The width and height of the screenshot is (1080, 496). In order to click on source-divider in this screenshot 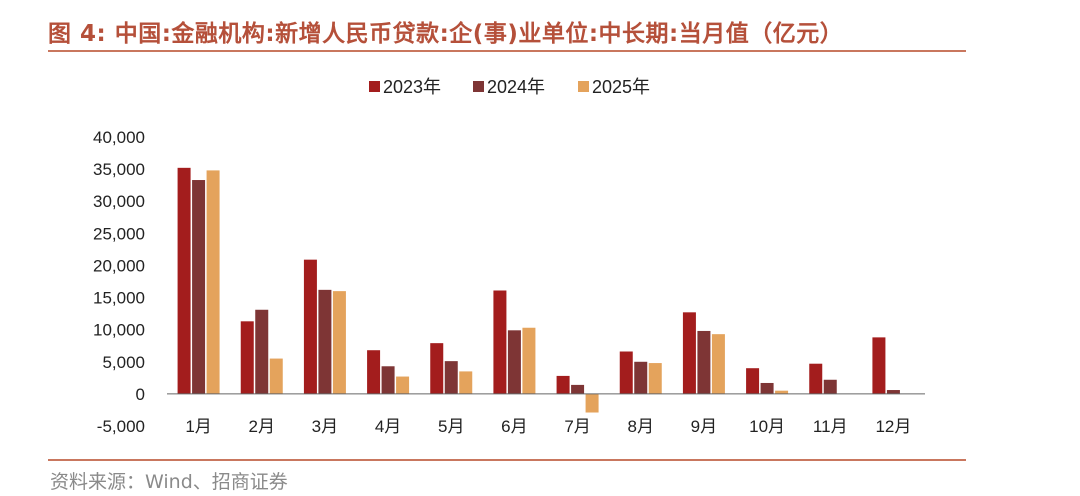, I will do `click(507, 460)`.